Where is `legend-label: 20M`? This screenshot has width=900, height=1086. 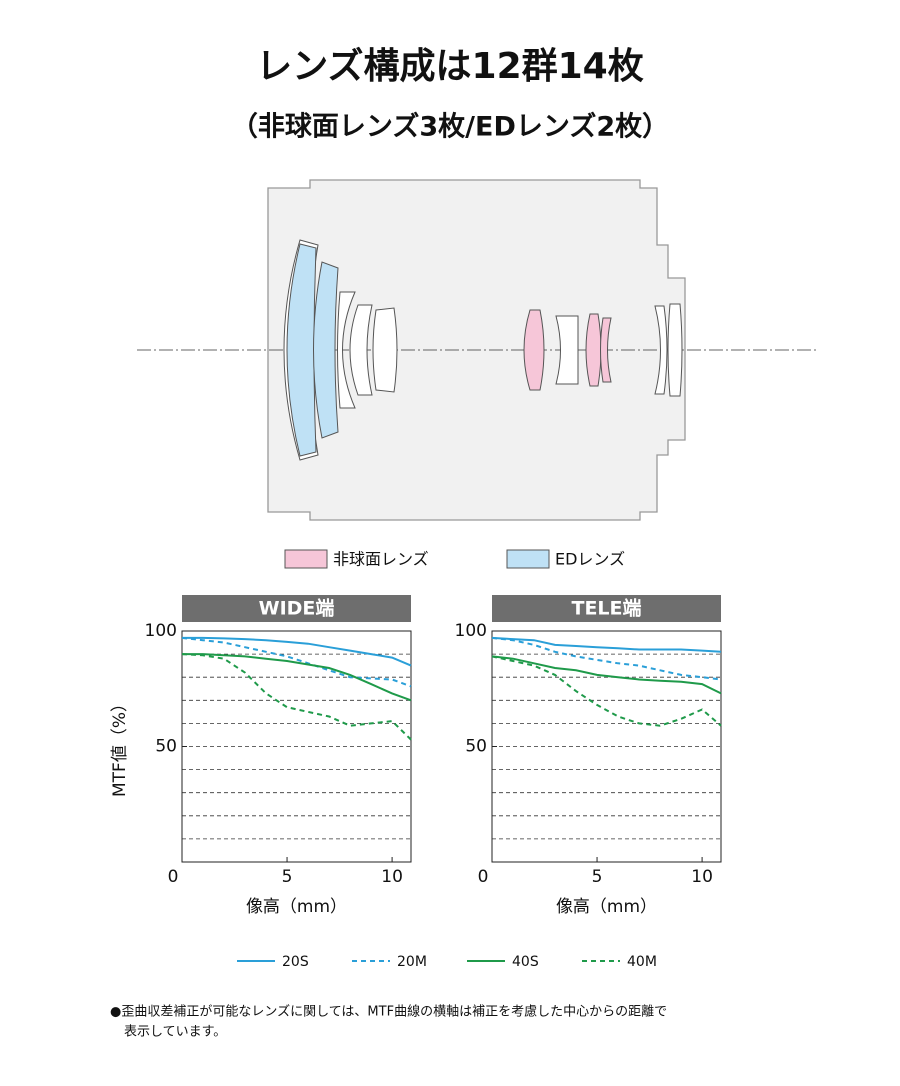 legend-label: 20M is located at coordinates (412, 962).